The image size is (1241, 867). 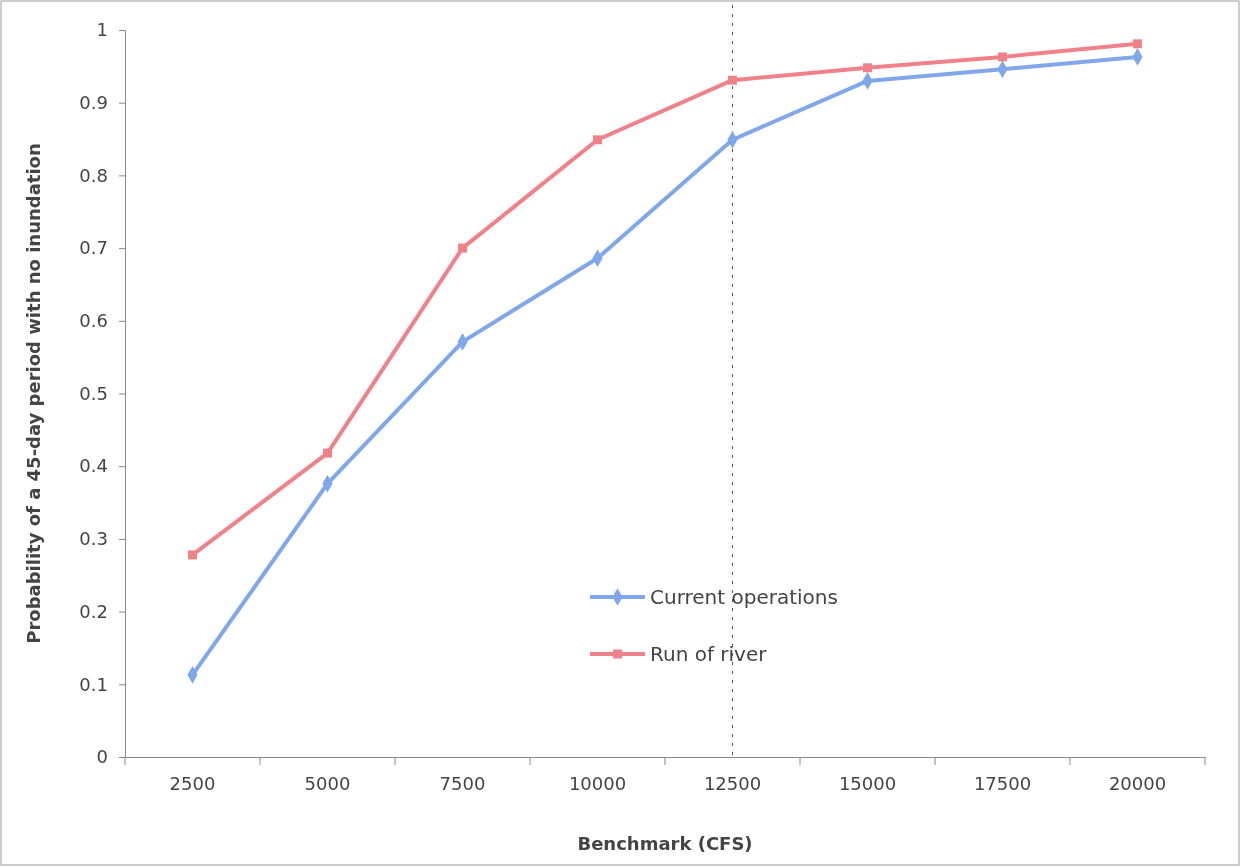 What do you see at coordinates (93, 684) in the screenshot?
I see `y-tick-label: 0.1` at bounding box center [93, 684].